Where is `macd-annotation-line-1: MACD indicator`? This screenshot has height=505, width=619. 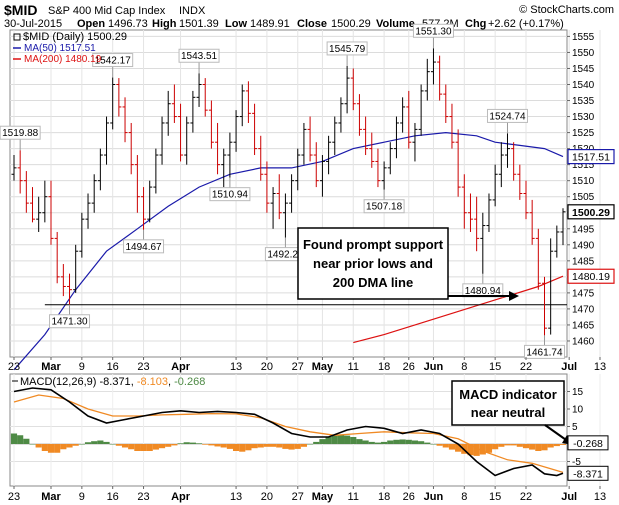
macd-annotation-line-1: MACD indicator is located at coordinates (508, 394).